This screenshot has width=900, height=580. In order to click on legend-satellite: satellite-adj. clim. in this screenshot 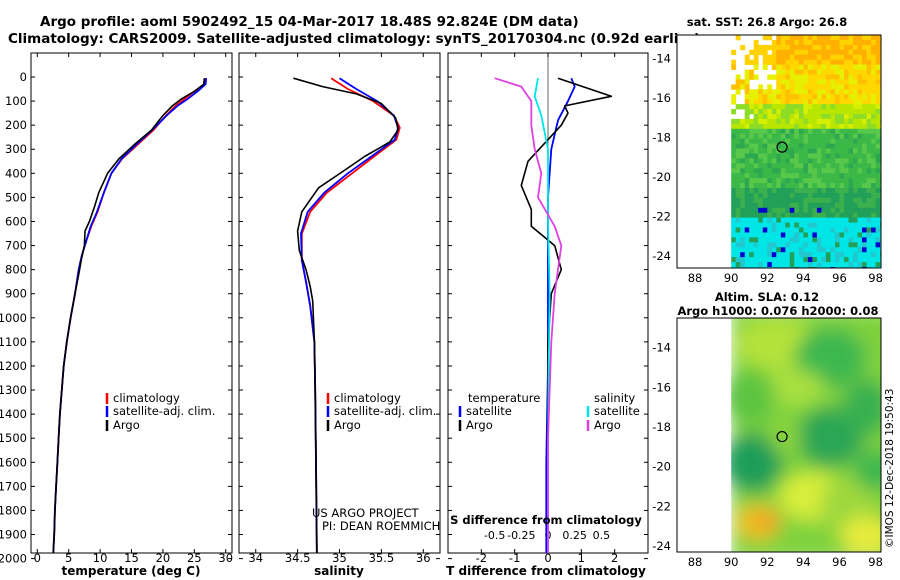, I will do `click(385, 411)`.